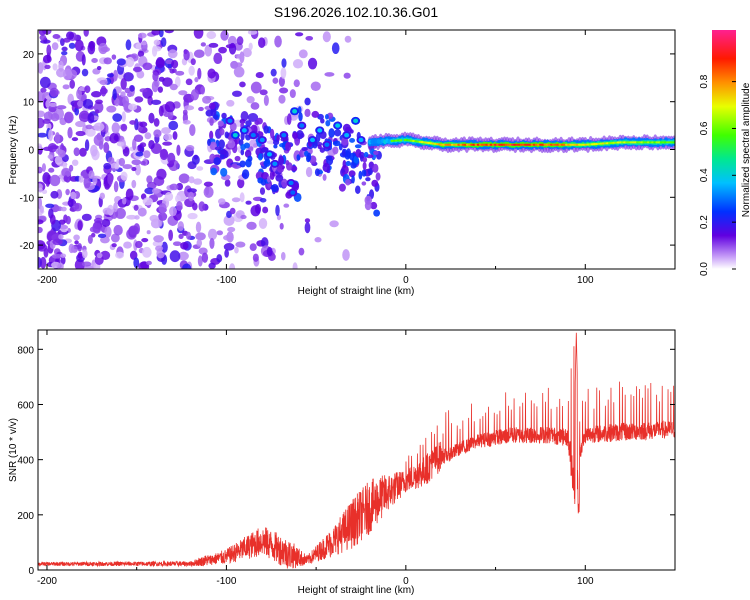 Image resolution: width=750 pixels, height=600 pixels. I want to click on snr-x-tick-label: -100, so click(226, 581).